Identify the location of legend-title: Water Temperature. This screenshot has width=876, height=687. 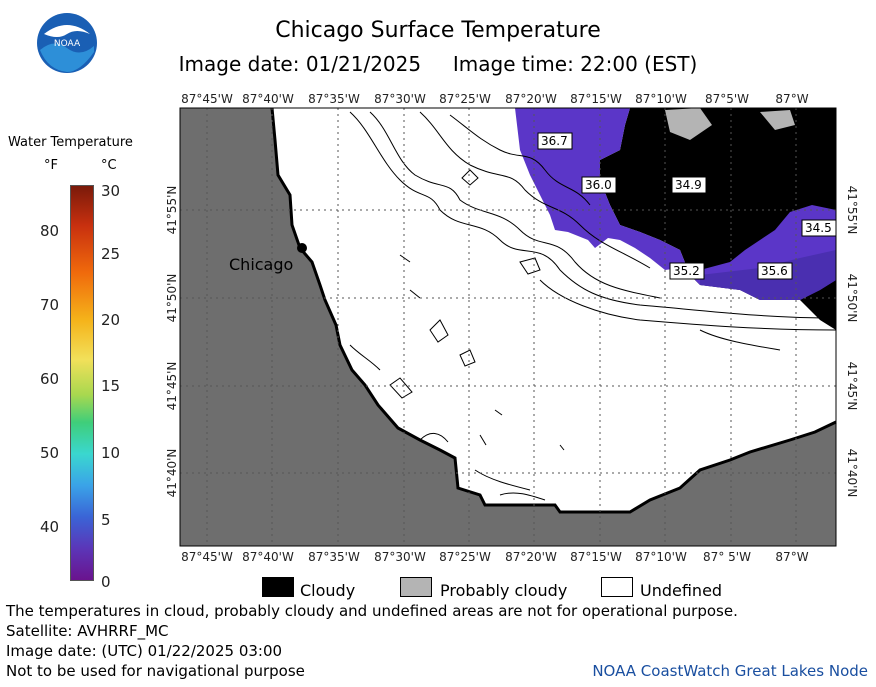
(70, 142).